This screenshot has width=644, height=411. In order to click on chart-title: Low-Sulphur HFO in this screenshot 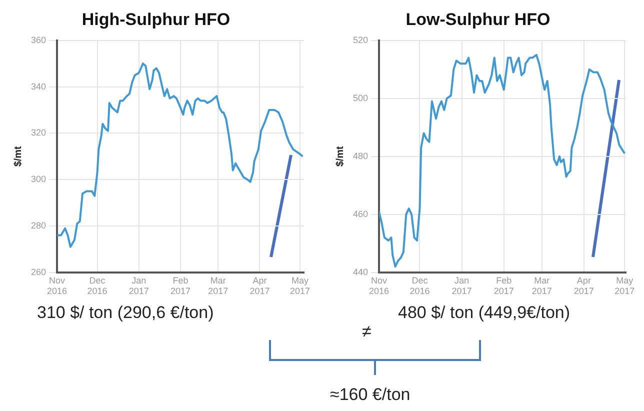, I will do `click(478, 19)`.